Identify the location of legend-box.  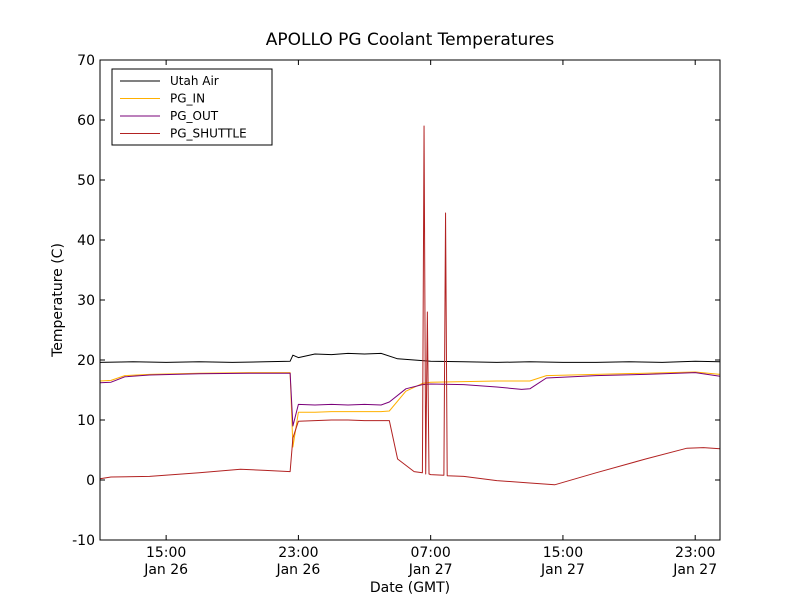
(192, 107).